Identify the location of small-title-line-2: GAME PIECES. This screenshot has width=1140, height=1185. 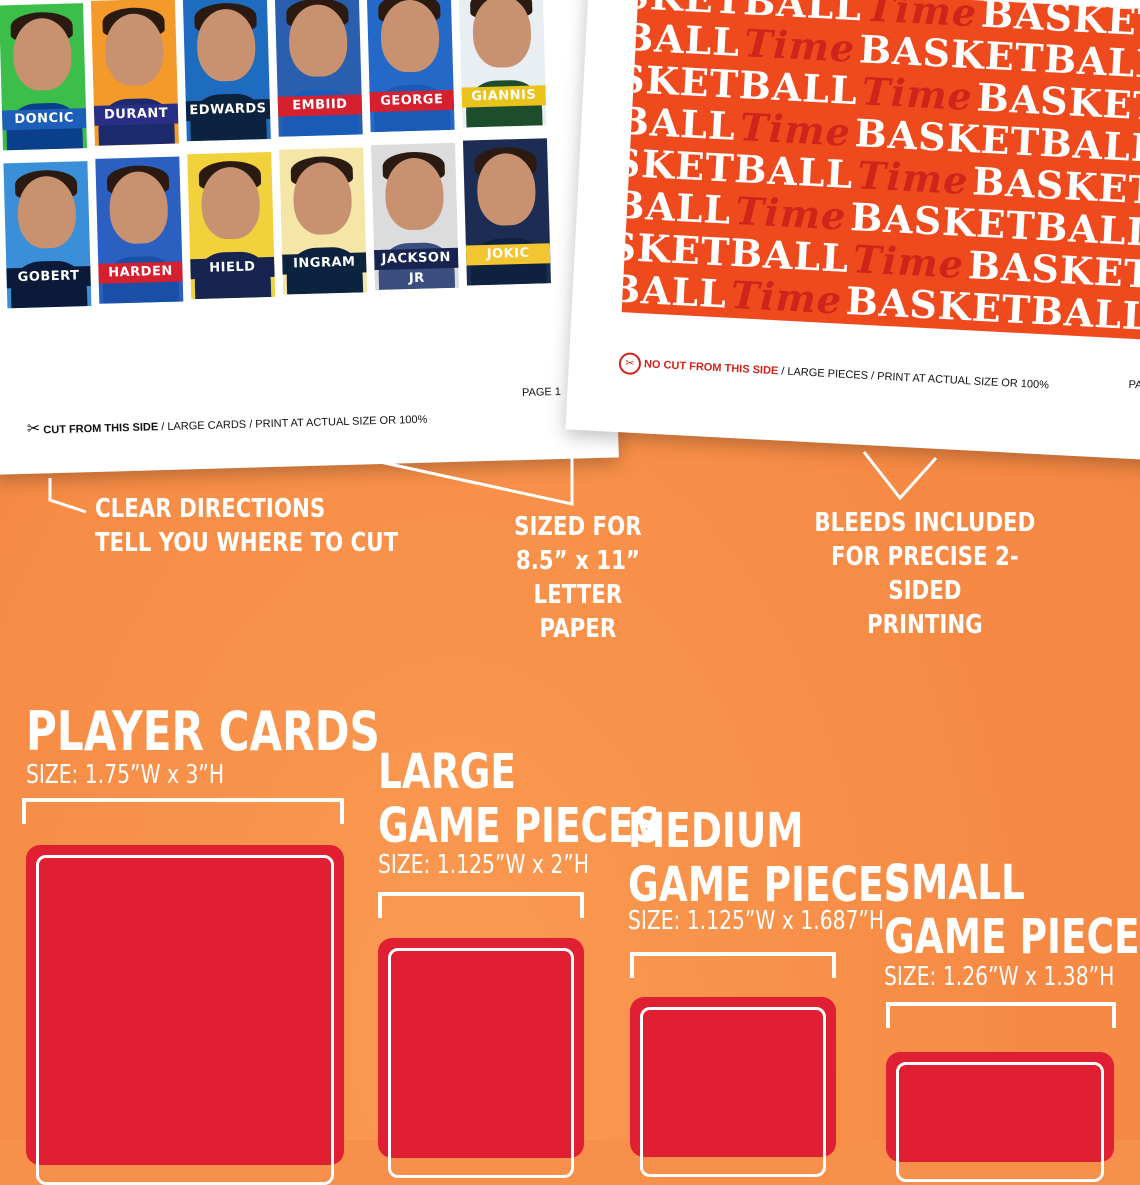
(1012, 937).